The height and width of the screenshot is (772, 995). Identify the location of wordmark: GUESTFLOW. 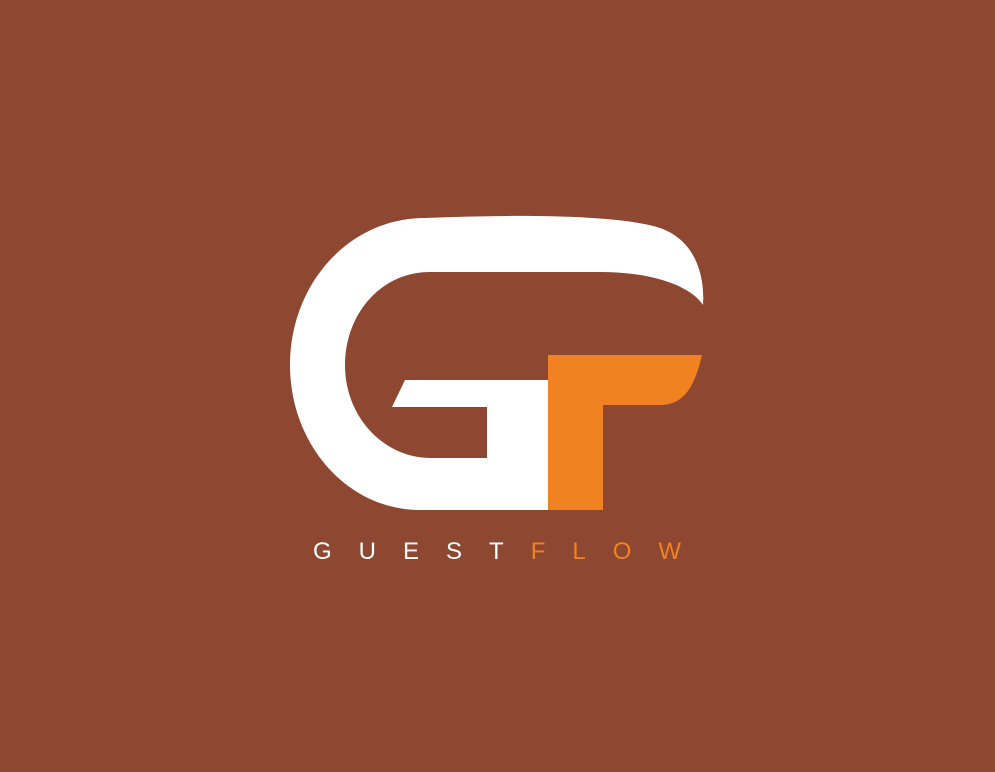
(510, 551).